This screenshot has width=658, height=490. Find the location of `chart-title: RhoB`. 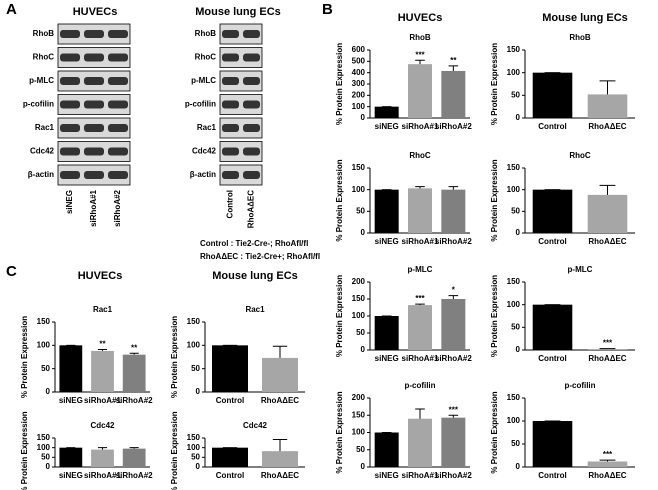

chart-title: RhoB is located at coordinates (420, 37).